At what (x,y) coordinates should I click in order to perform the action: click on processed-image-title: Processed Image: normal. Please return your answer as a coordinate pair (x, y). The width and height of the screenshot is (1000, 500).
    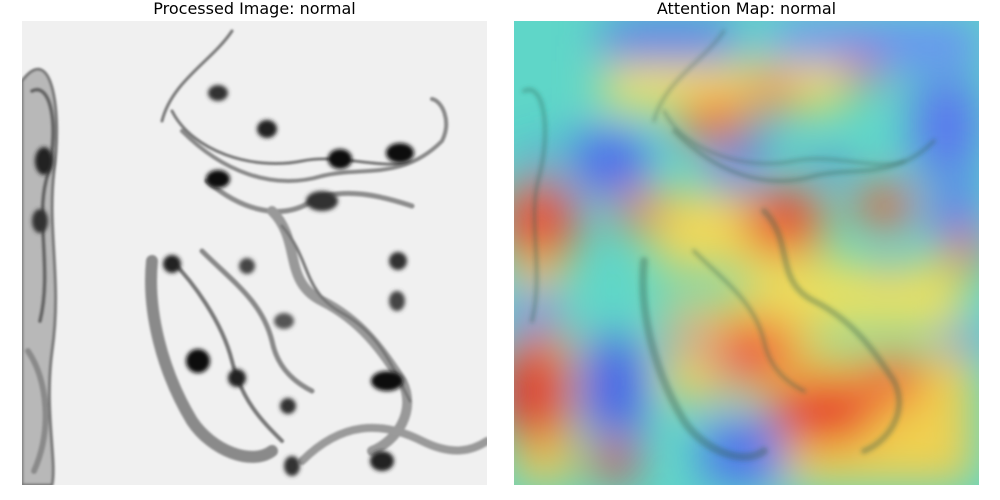
    Looking at the image, I should click on (254, 9).